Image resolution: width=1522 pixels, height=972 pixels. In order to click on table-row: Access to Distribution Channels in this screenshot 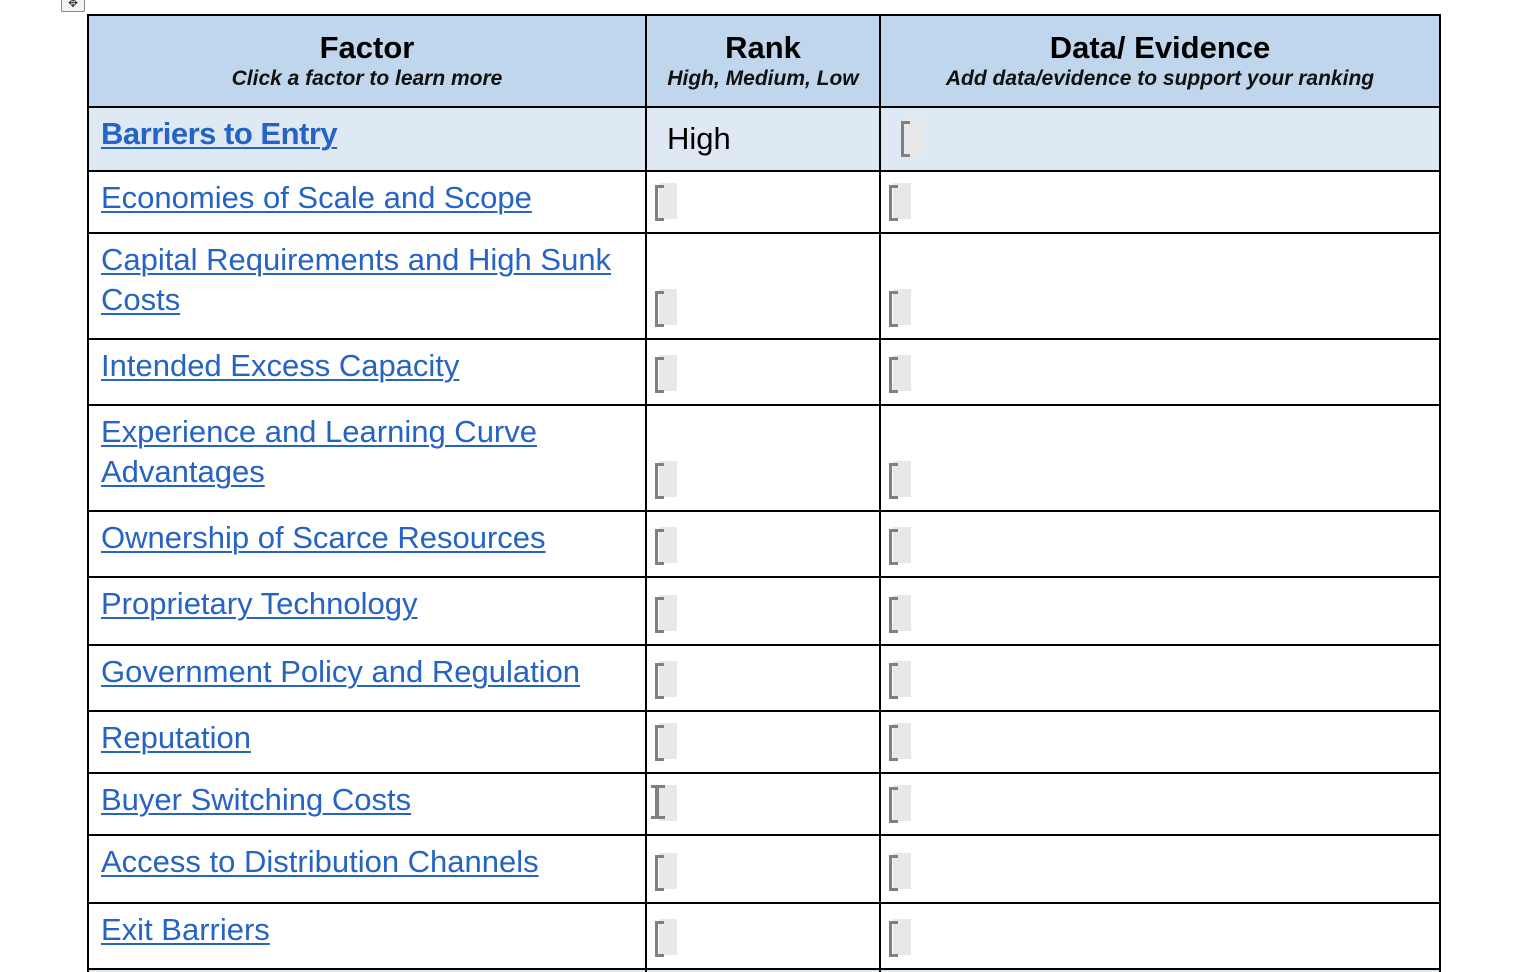, I will do `click(764, 869)`.